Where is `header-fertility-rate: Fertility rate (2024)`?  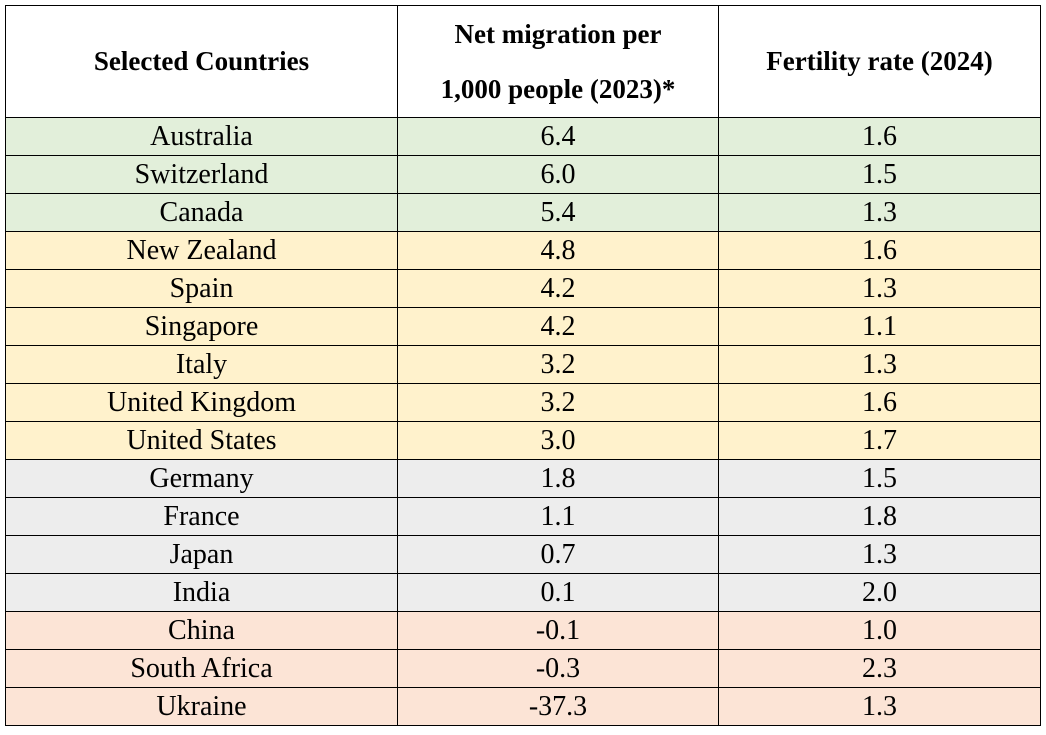 header-fertility-rate: Fertility rate (2024) is located at coordinates (879, 61).